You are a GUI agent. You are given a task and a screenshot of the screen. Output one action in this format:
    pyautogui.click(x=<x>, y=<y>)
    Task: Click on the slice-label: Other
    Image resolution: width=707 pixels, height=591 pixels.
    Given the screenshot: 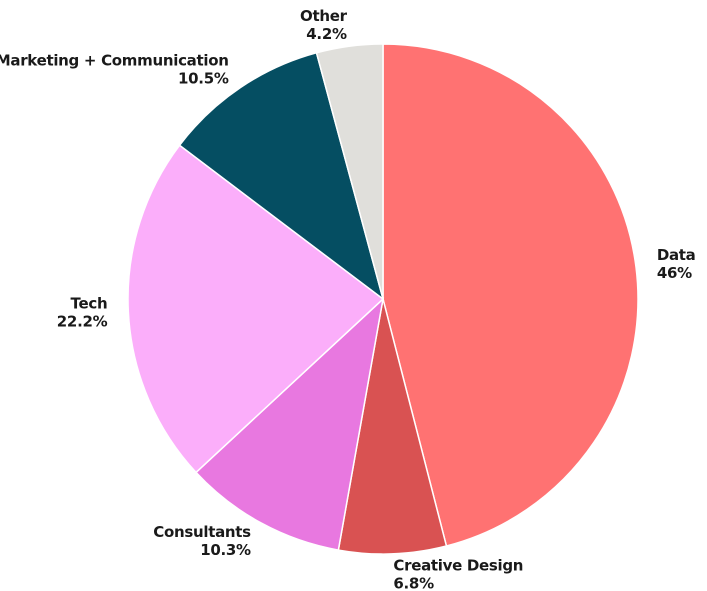 What is the action you would take?
    pyautogui.click(x=324, y=16)
    